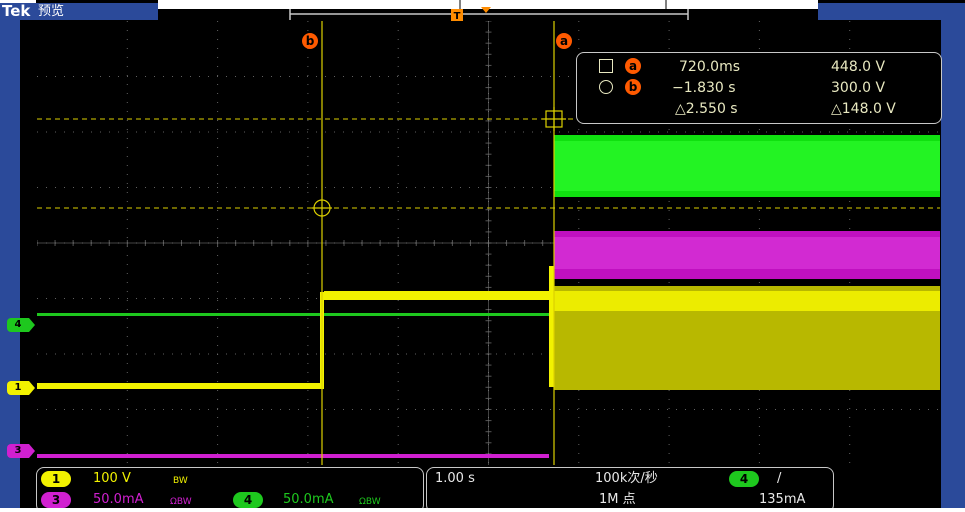 The image size is (965, 512). I want to click on ch4-trace-baseline, so click(293, 314).